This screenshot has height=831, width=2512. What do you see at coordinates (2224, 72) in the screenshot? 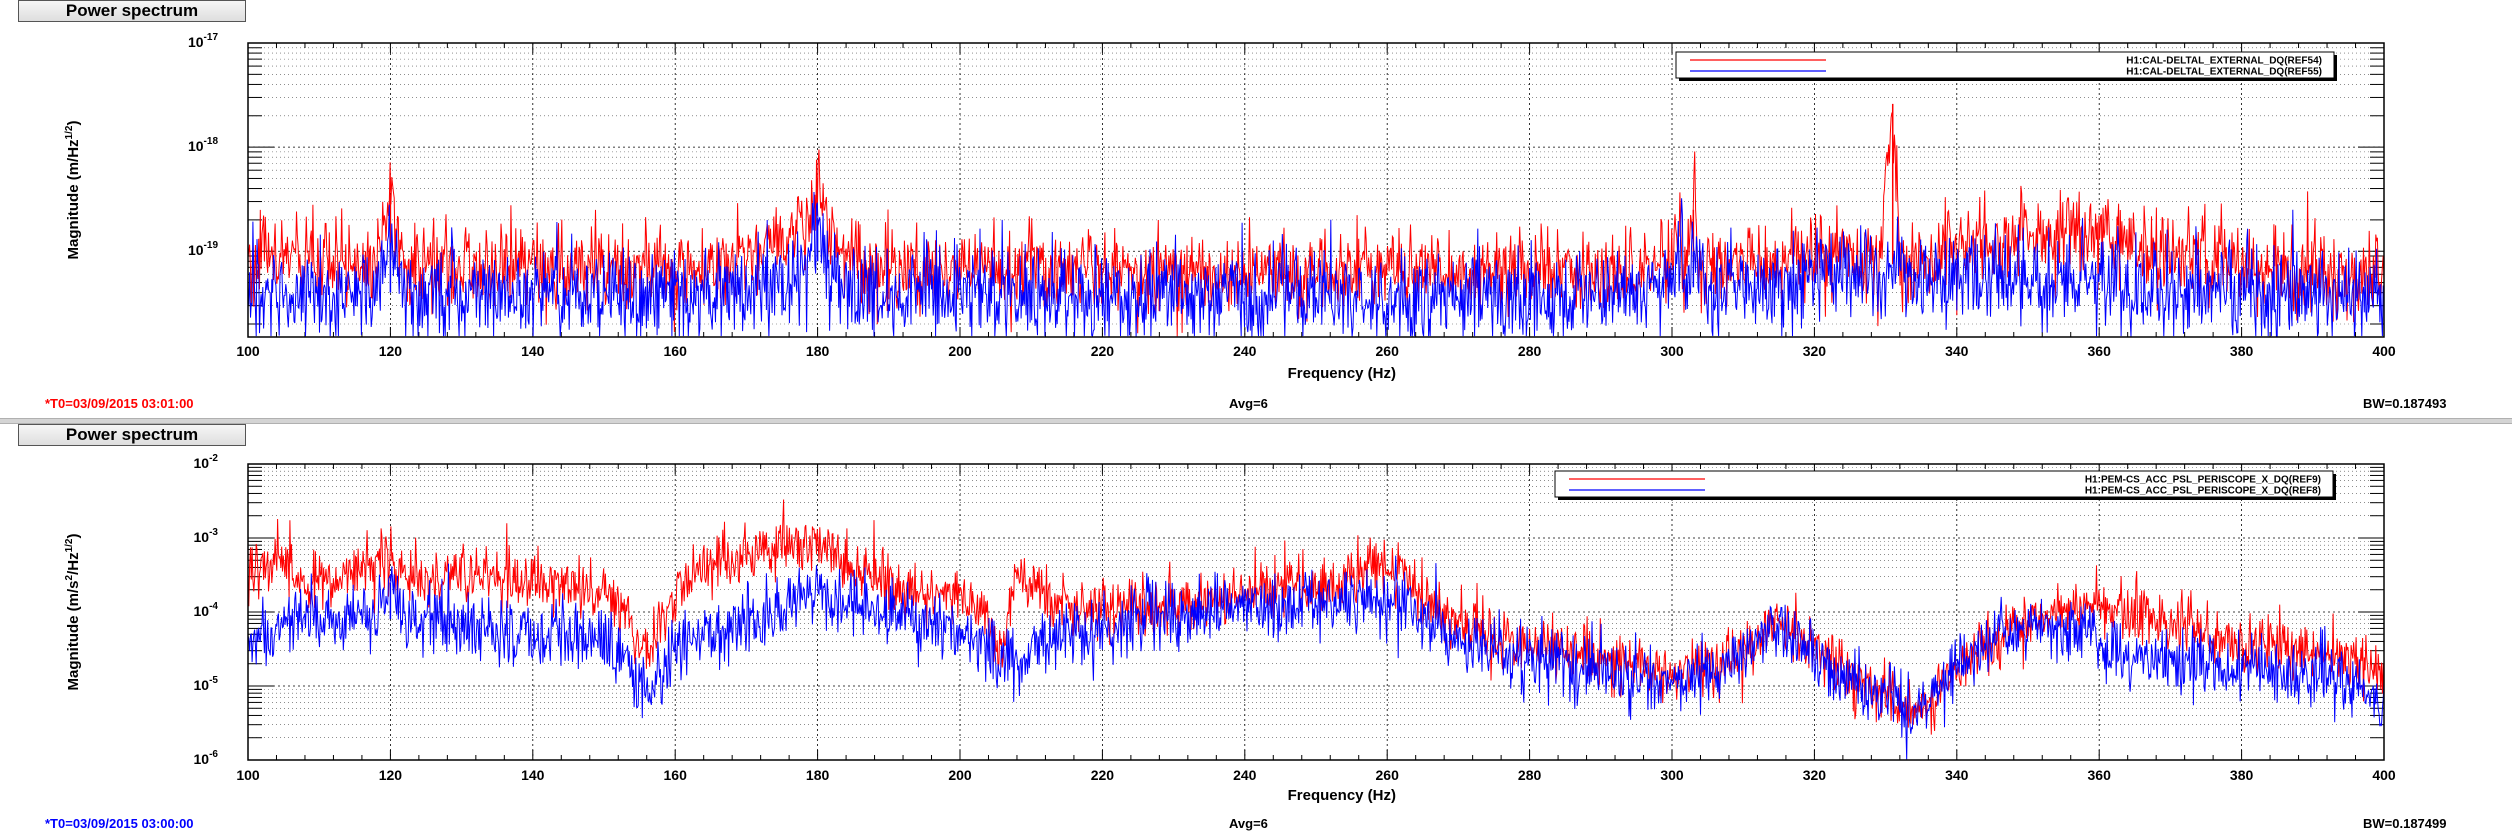
I see `legend-label-2: H1:CAL-DELTAL_EXTERNAL_DQ(REF55)` at bounding box center [2224, 72].